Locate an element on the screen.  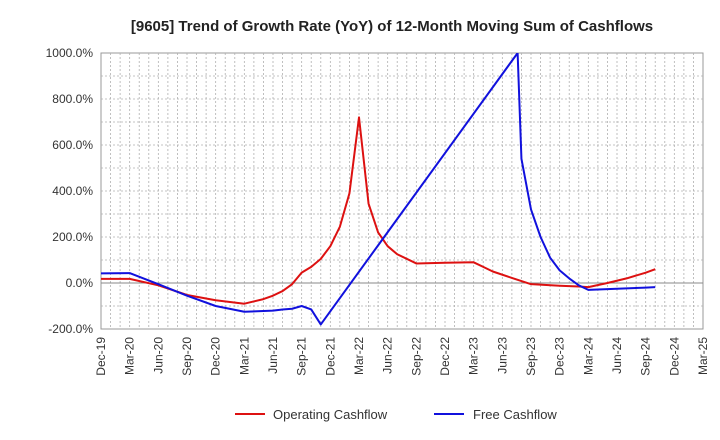
x-tick-label: Dec-24 is located at coordinates (674, 356).